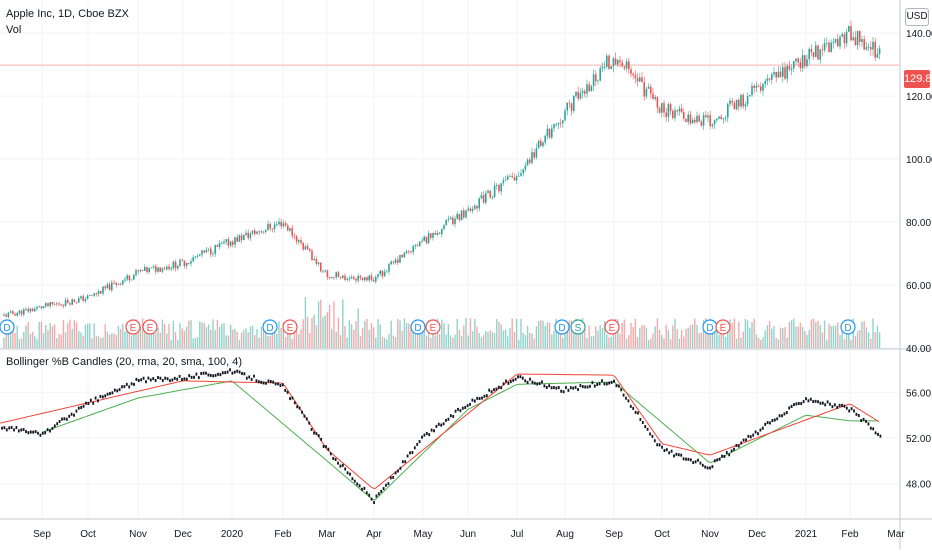 The image size is (932, 555). Describe the element at coordinates (67, 14) in the screenshot. I see `symbol-legend: Apple Inc, 1D, Cboe BZX` at that location.